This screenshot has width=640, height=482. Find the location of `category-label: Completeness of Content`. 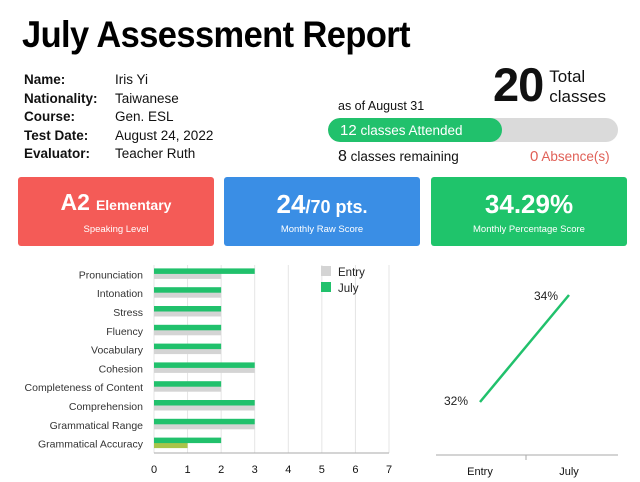

category-label: Completeness of Content is located at coordinates (84, 388).